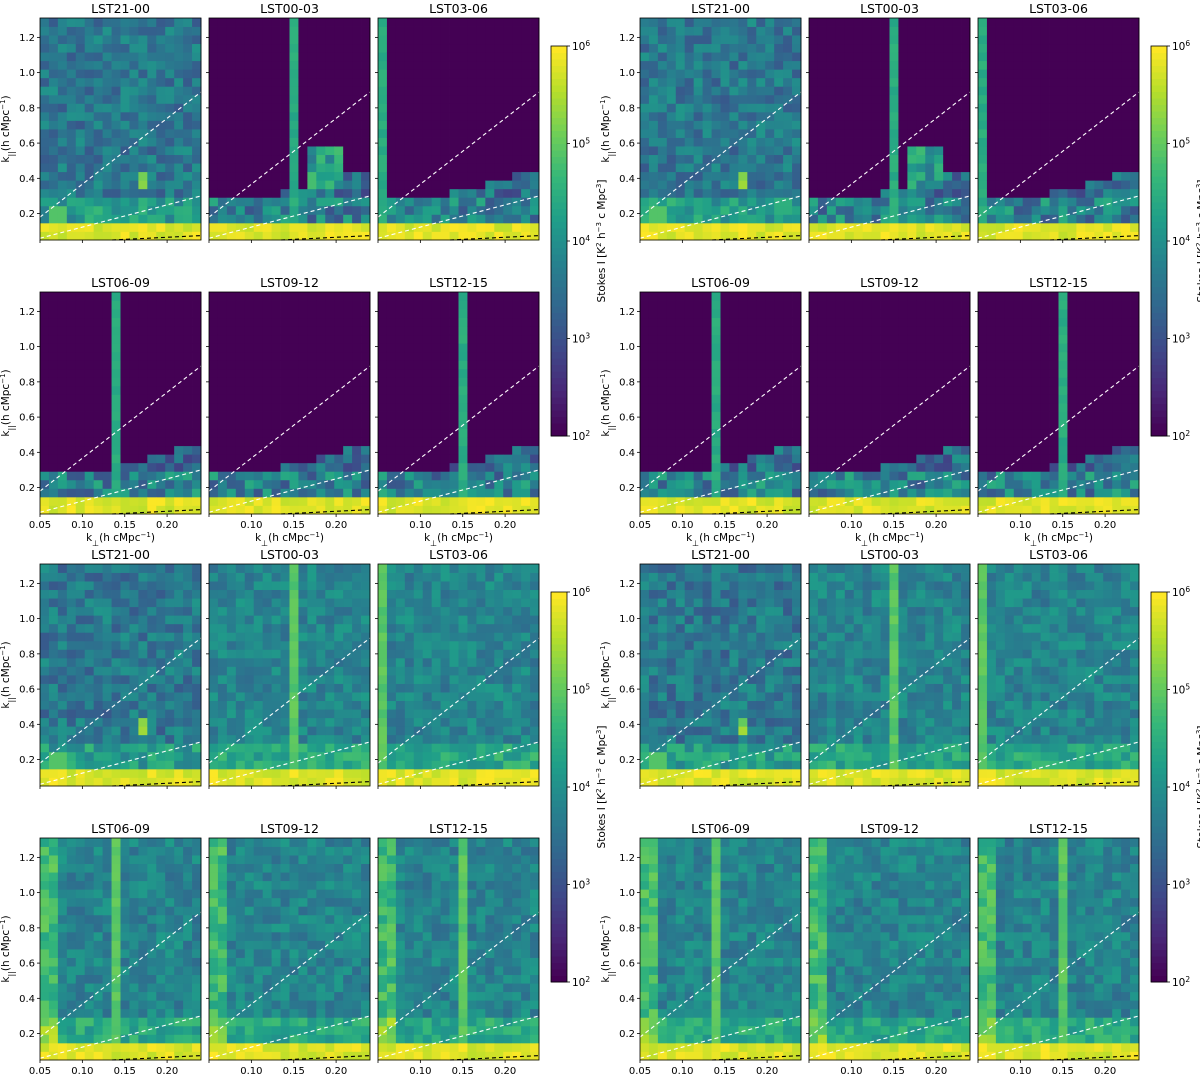 The width and height of the screenshot is (1200, 1078). What do you see at coordinates (720, 154) in the screenshot?
I see `horizon-limit-line` at bounding box center [720, 154].